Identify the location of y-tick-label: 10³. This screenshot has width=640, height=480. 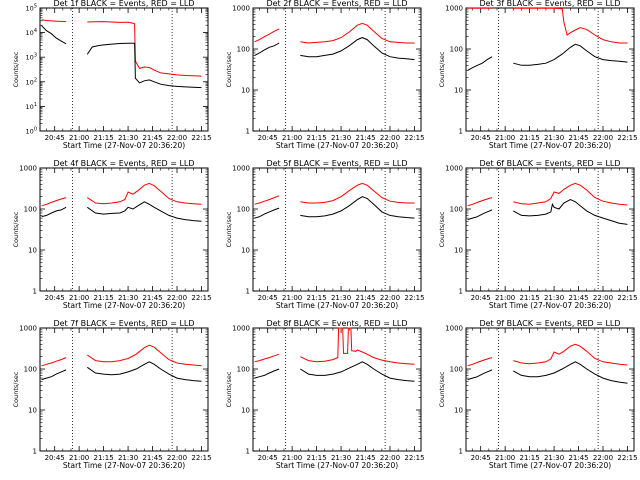
(31, 57).